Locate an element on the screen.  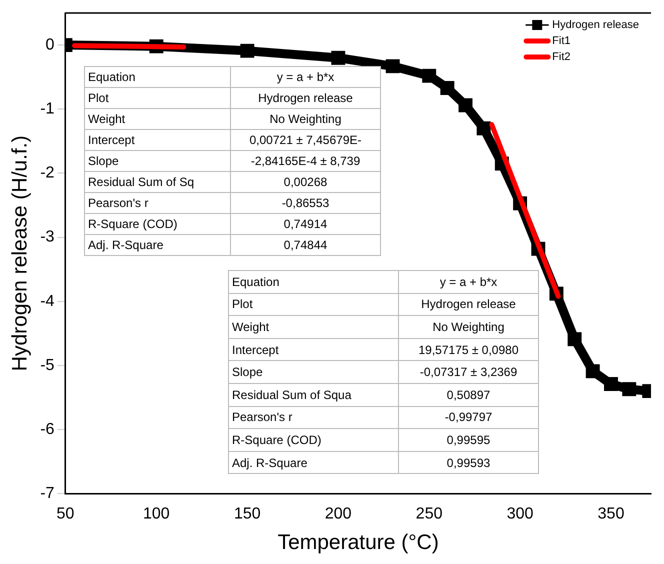
y-tick-label: -2 is located at coordinates (47, 173).